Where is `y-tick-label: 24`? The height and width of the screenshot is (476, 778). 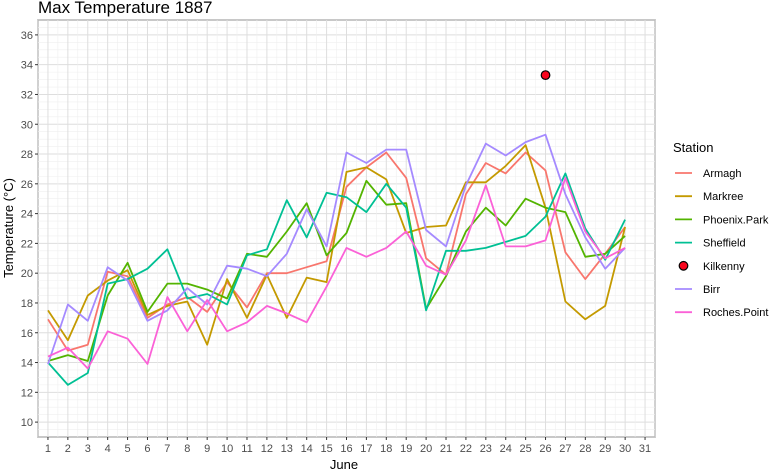 y-tick-label: 24 is located at coordinates (27, 215).